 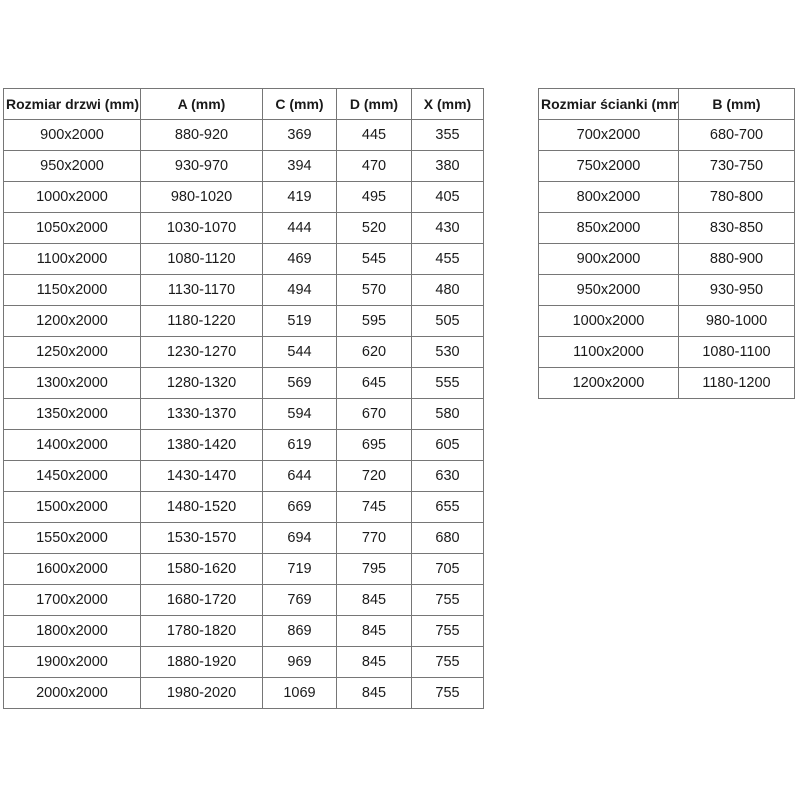 I want to click on table-cell: 950x2000, so click(x=608, y=290).